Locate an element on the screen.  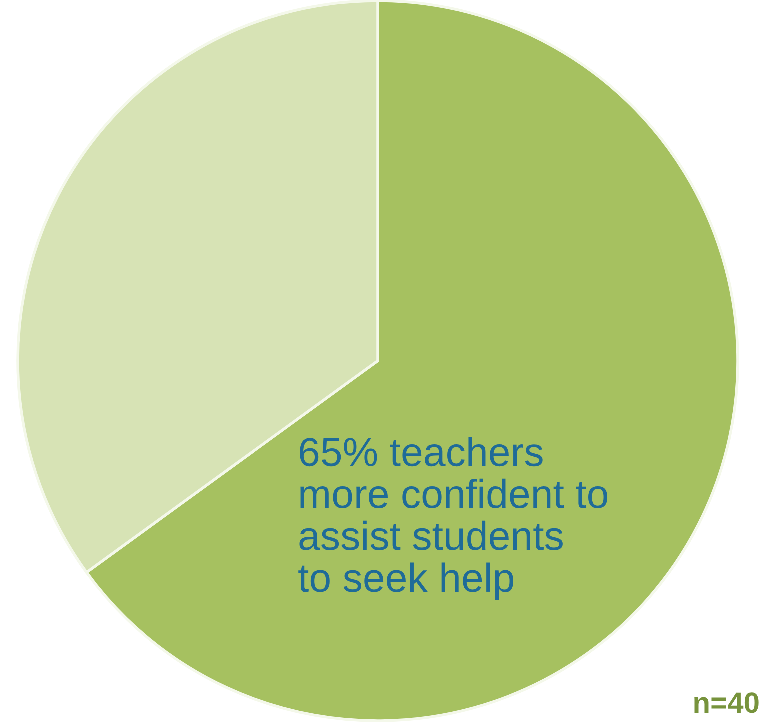
text: n=40 is located at coordinates (726, 703).